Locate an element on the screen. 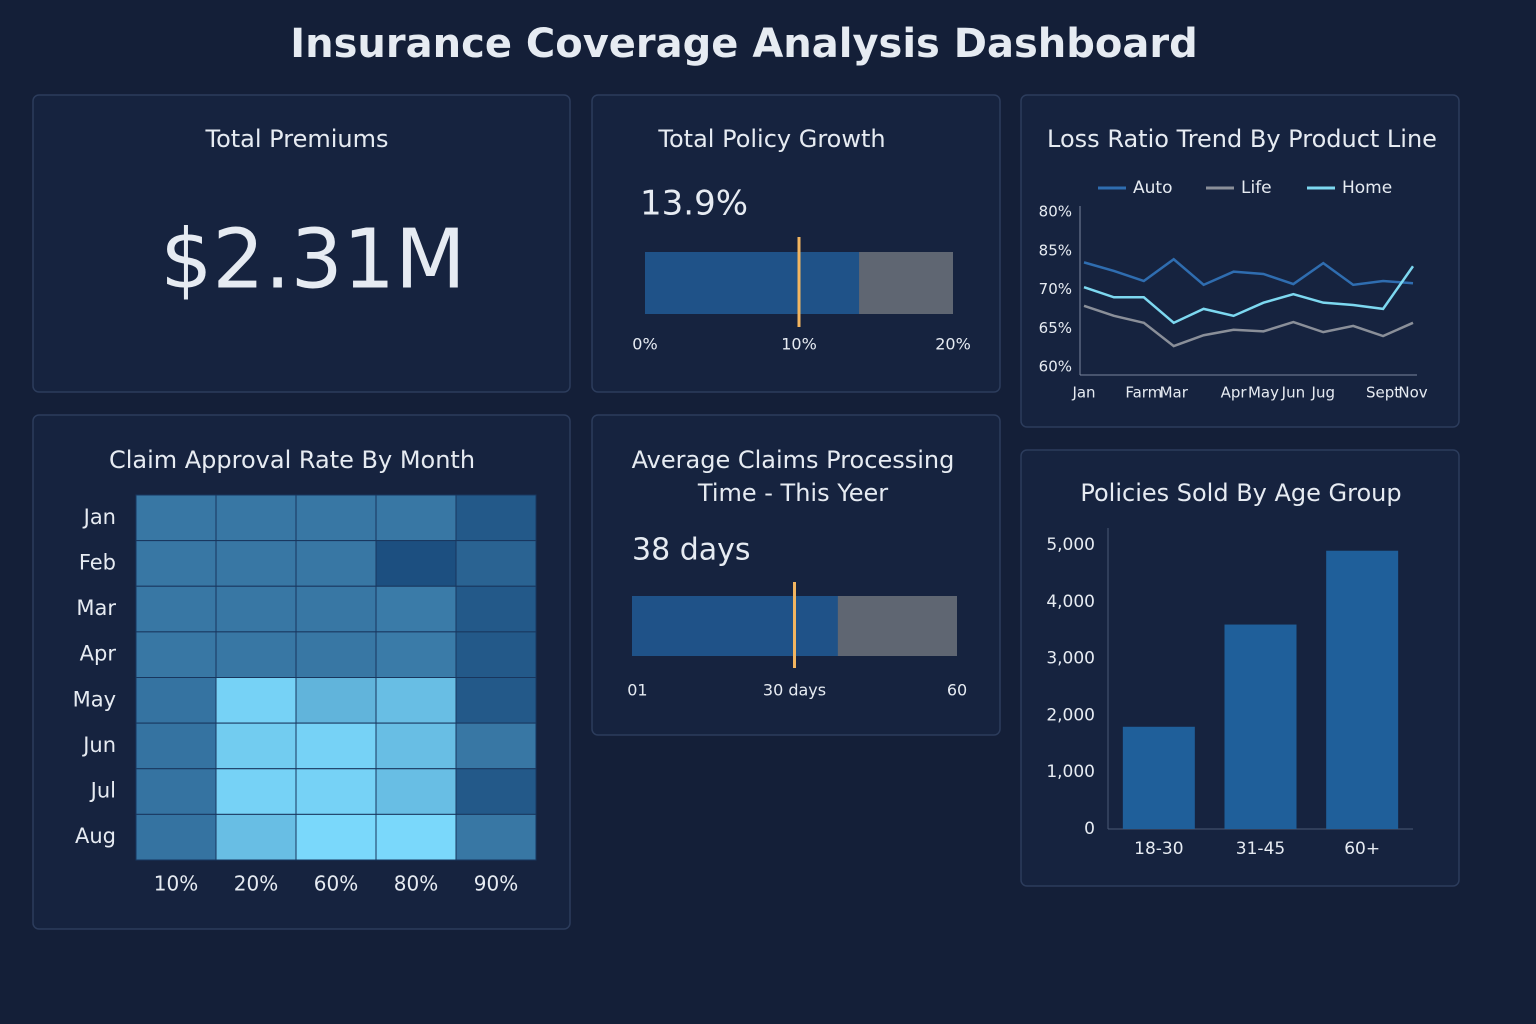 The width and height of the screenshot is (1536, 1024). legend-label: Life is located at coordinates (1256, 188).